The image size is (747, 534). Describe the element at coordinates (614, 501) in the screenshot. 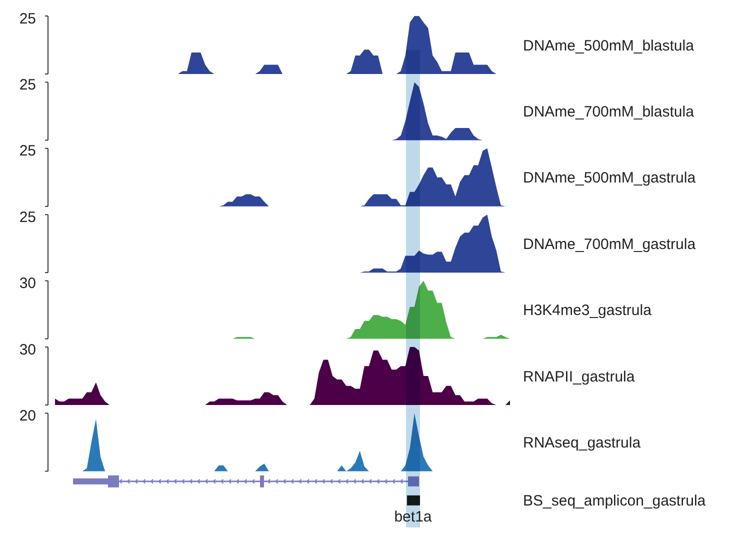

I see `text: BS_seq_amplicon_gastrula` at that location.